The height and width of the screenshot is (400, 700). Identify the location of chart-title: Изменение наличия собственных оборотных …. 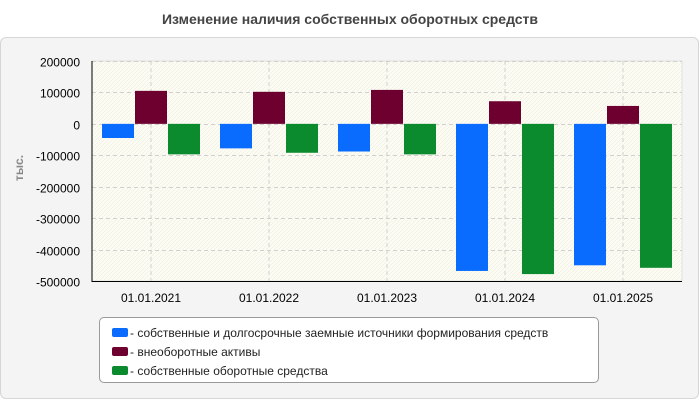
(350, 19).